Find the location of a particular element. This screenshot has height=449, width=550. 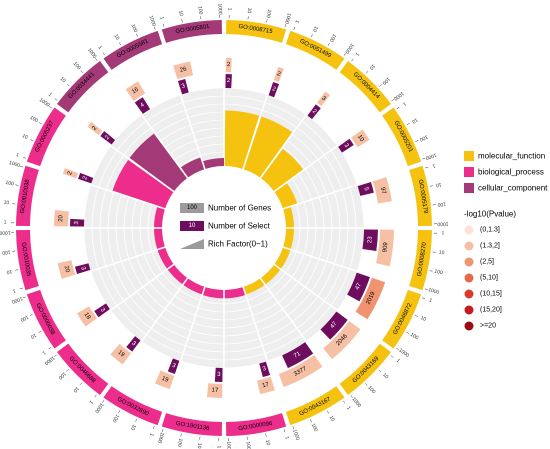

term-id-label: GO:0000096 is located at coordinates (256, 426).